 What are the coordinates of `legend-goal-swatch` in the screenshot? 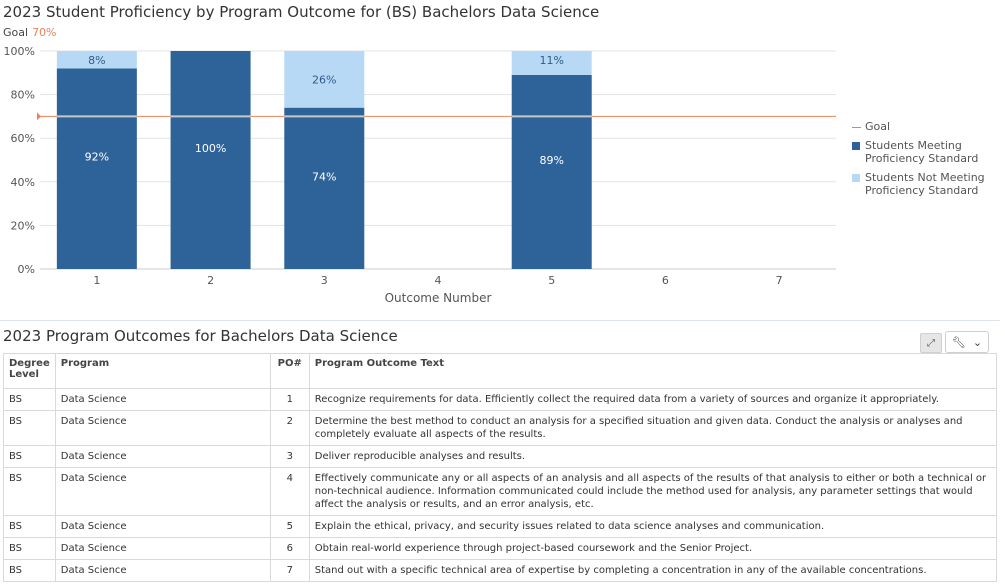 It's located at (856, 127).